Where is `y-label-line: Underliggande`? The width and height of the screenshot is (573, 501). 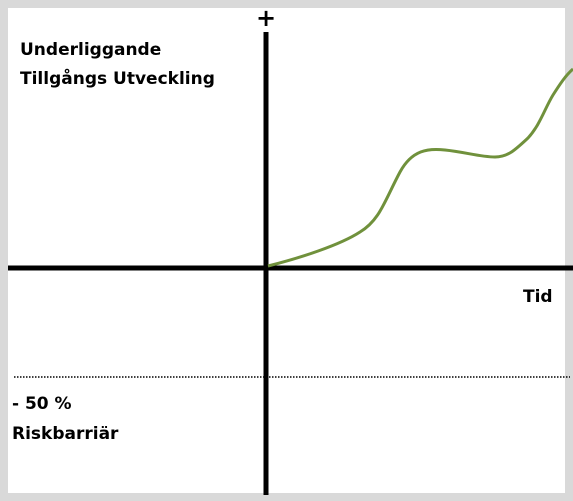
y-label-line: Underliggande is located at coordinates (90, 50).